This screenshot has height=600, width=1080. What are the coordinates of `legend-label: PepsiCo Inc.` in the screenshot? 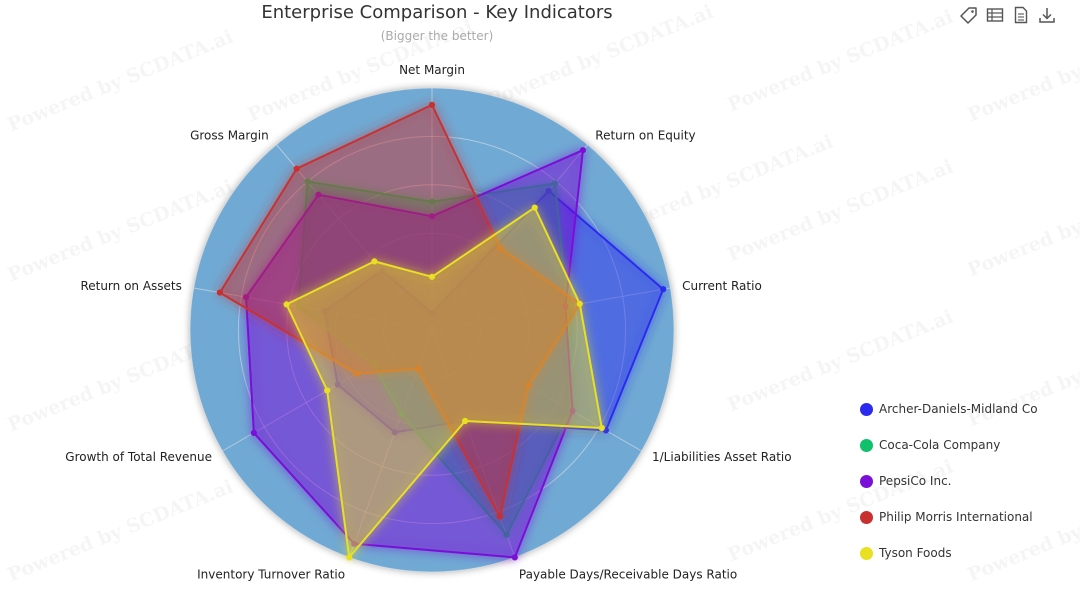 It's located at (915, 481).